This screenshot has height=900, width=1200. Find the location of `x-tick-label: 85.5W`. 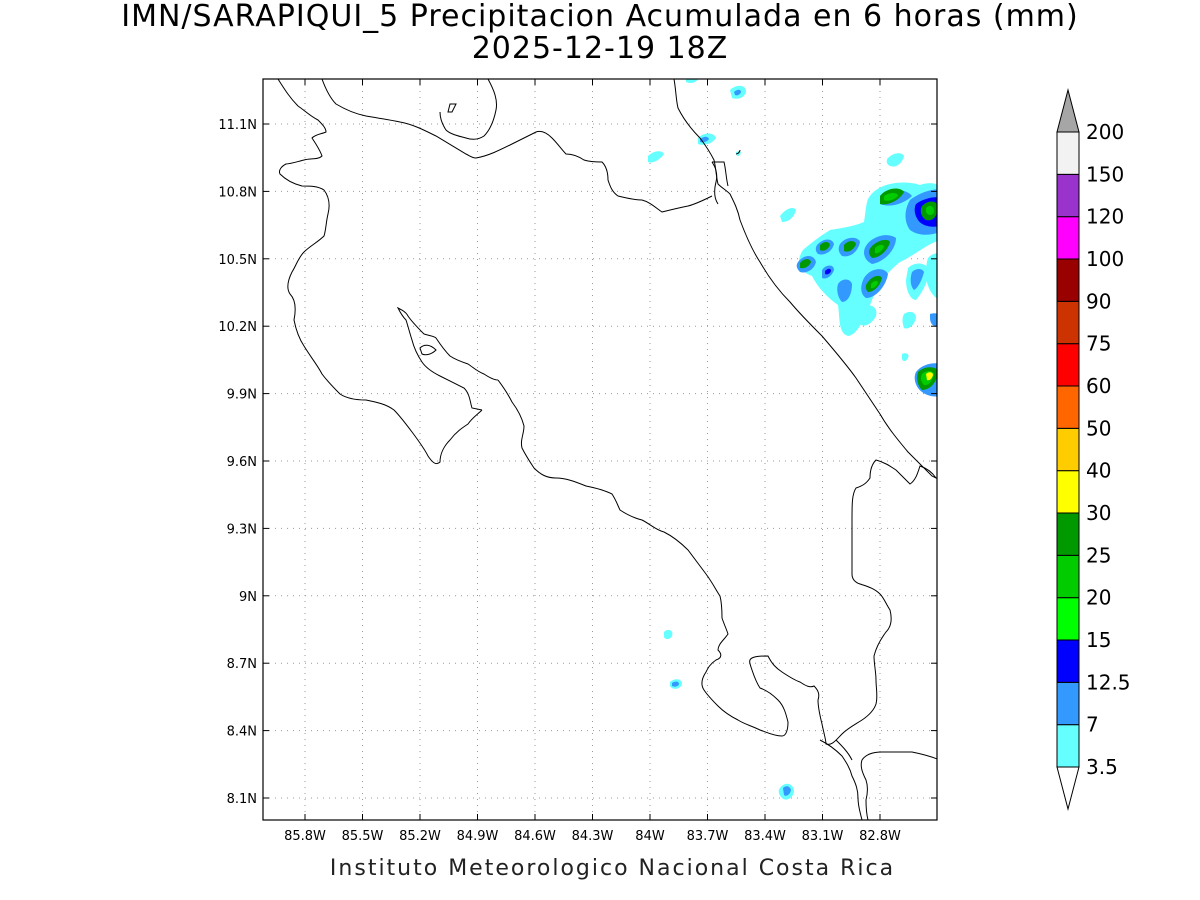

x-tick-label: 85.5W is located at coordinates (363, 836).